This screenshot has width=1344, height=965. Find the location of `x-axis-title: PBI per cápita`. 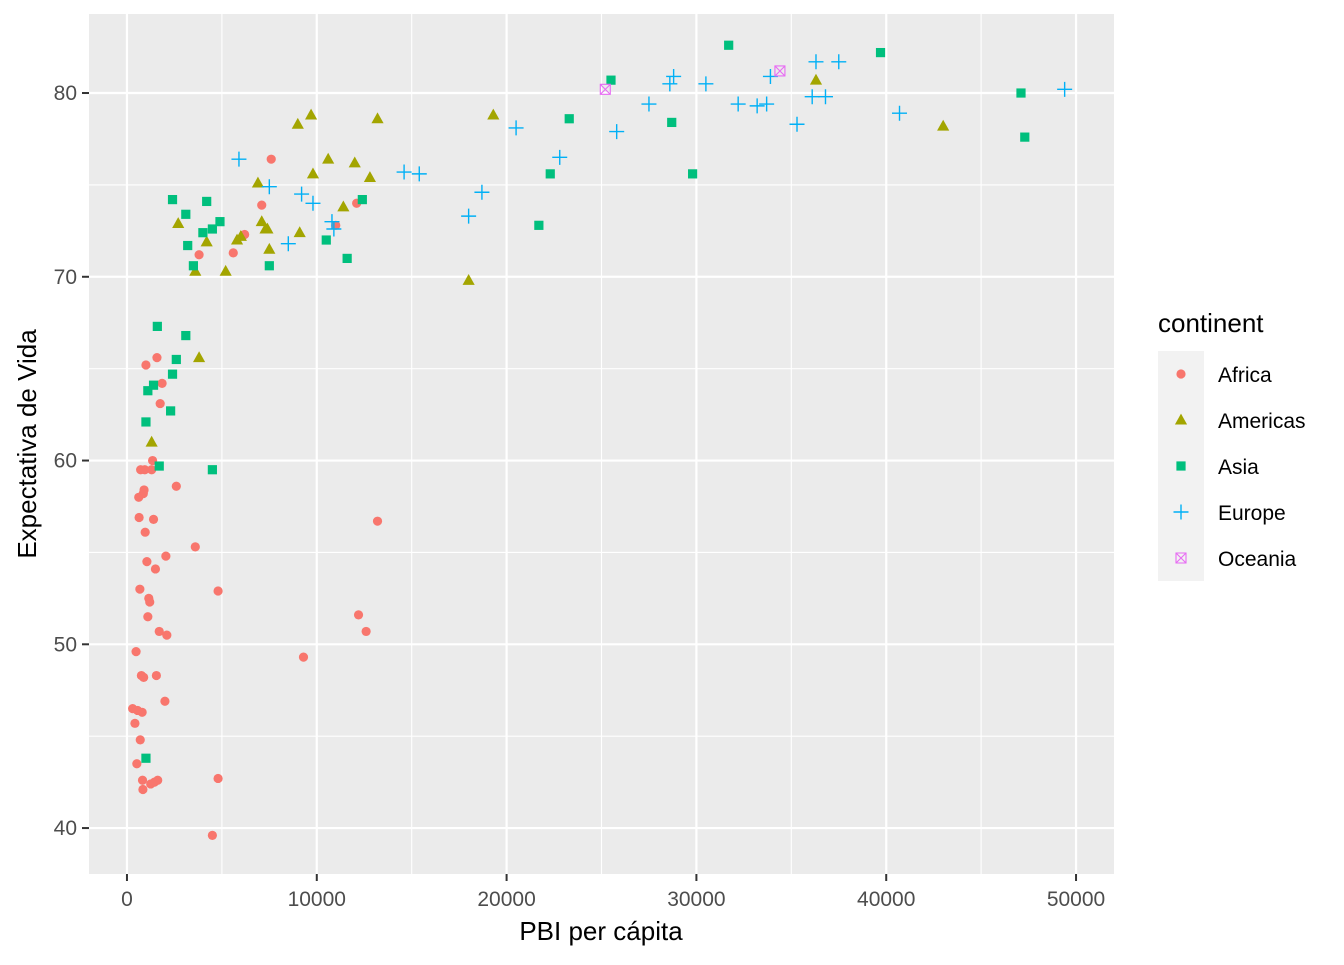

x-axis-title: PBI per cápita is located at coordinates (601, 931).